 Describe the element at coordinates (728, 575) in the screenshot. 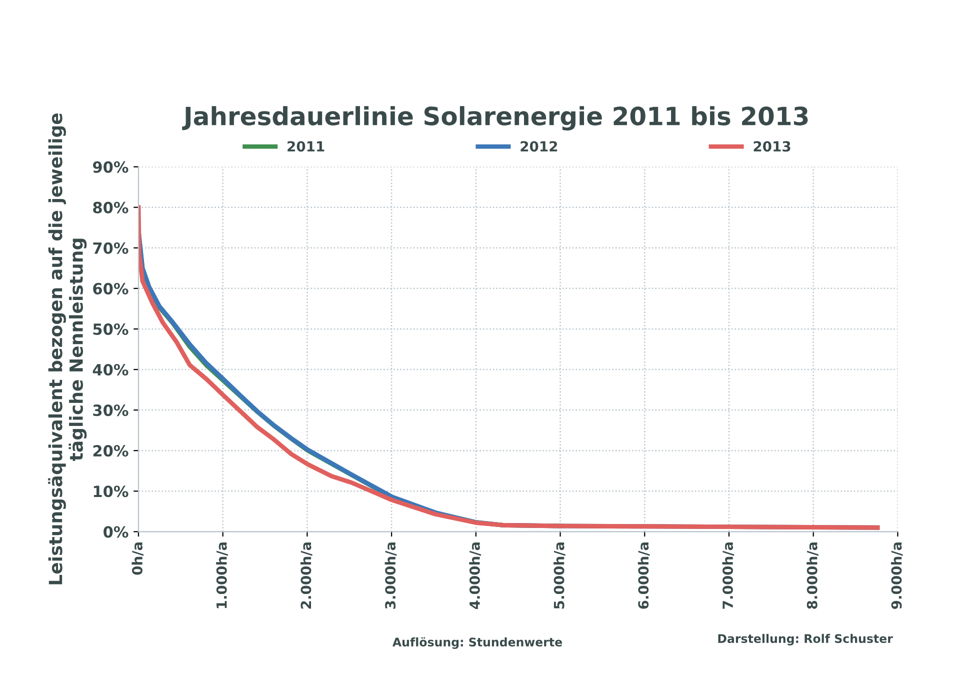

I see `x-tick-label: 7.000h/a` at that location.